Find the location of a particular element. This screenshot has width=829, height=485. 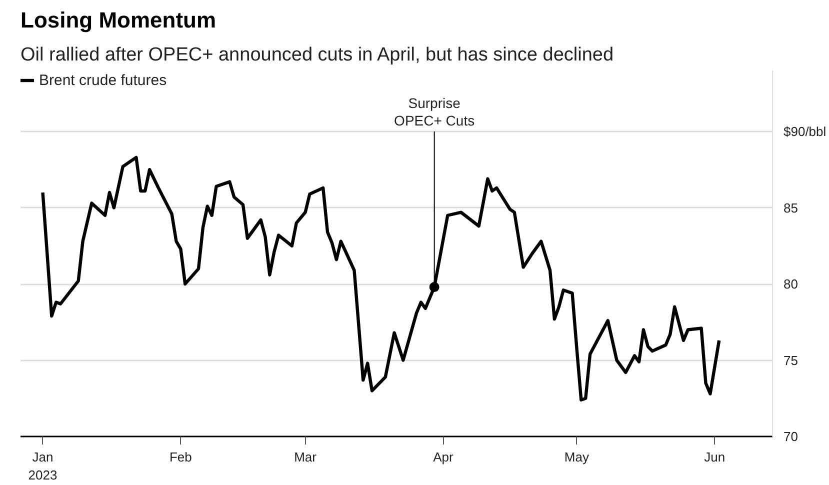

chart-title: Losing Momentum is located at coordinates (118, 20).